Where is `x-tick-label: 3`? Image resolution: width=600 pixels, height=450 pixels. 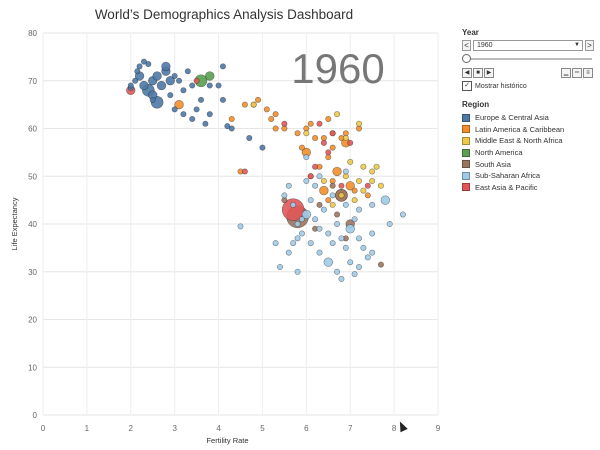 x-tick-label: 3 is located at coordinates (174, 428).